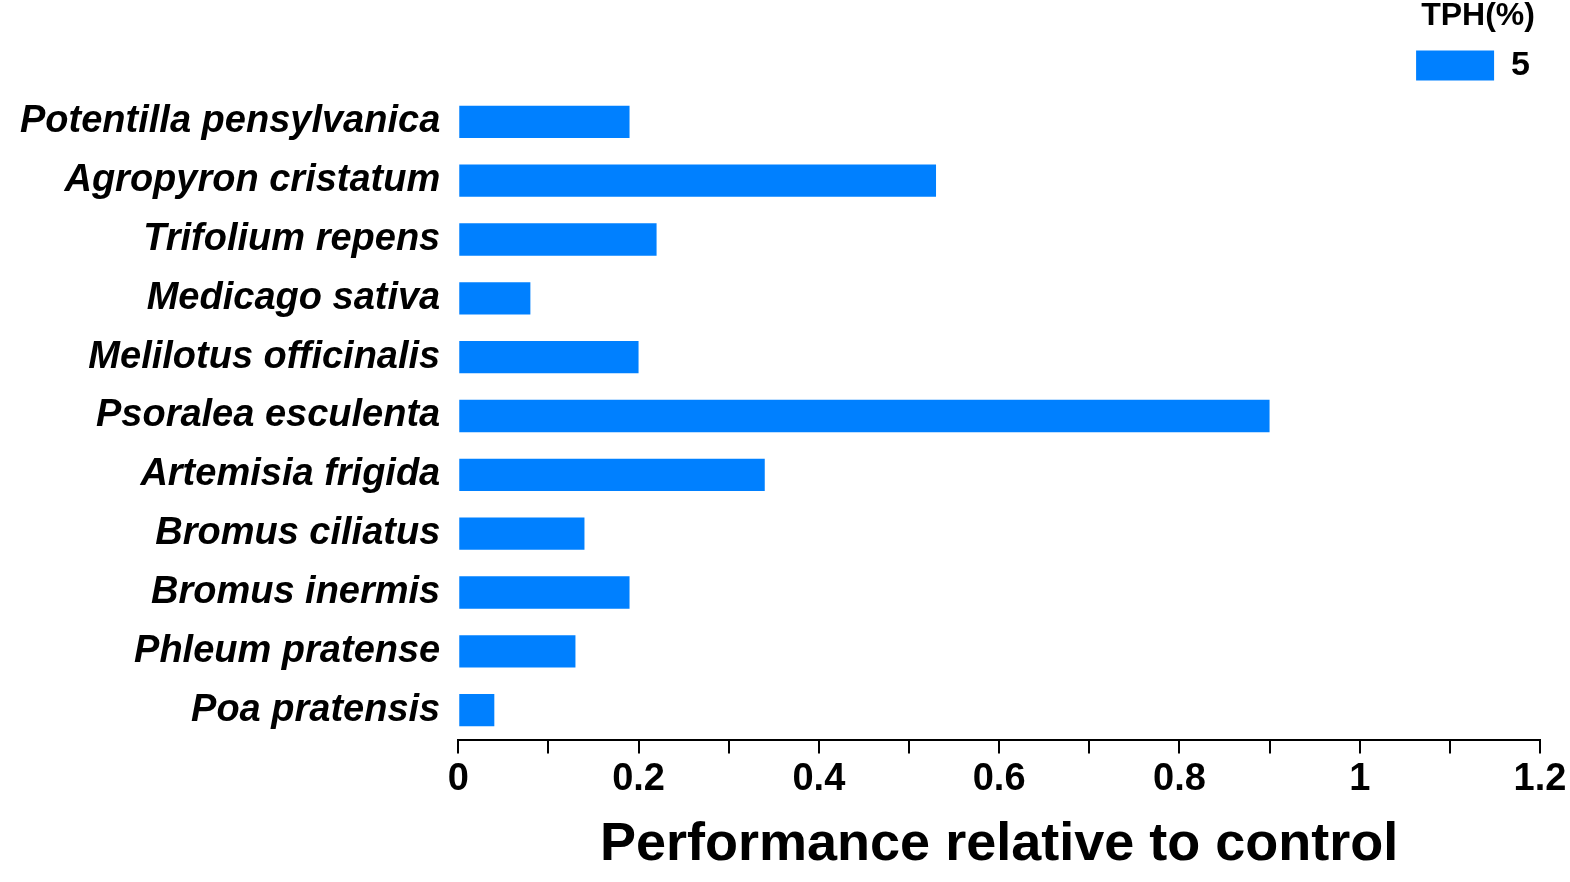 The image size is (1570, 882). I want to click on x-tick-label: 0.8, so click(1179, 776).